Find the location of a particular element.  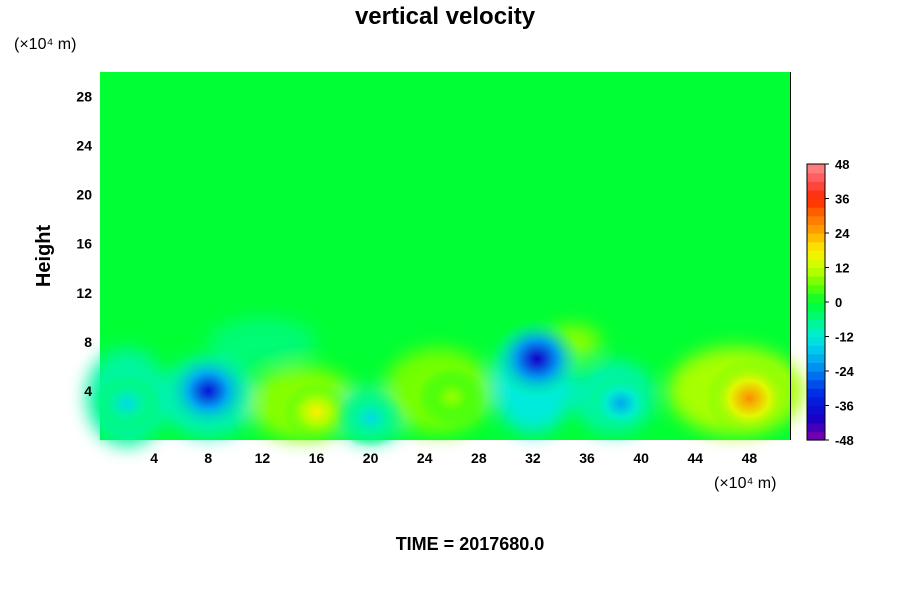

x-tick-label: 44 is located at coordinates (696, 458).